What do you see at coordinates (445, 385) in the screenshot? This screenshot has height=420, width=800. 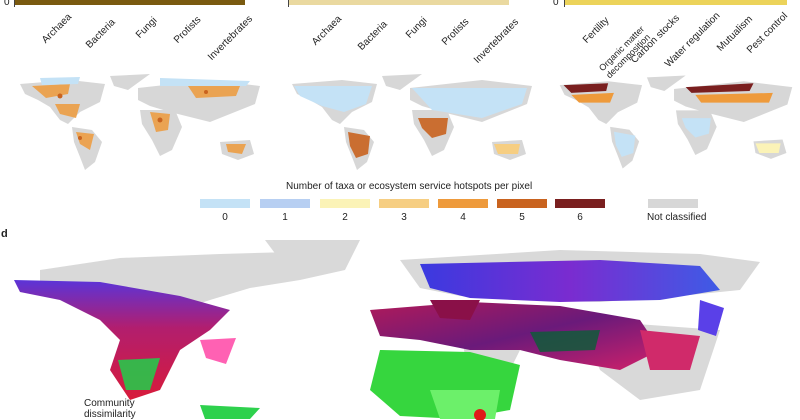 I see `community-overlay-africa` at bounding box center [445, 385].